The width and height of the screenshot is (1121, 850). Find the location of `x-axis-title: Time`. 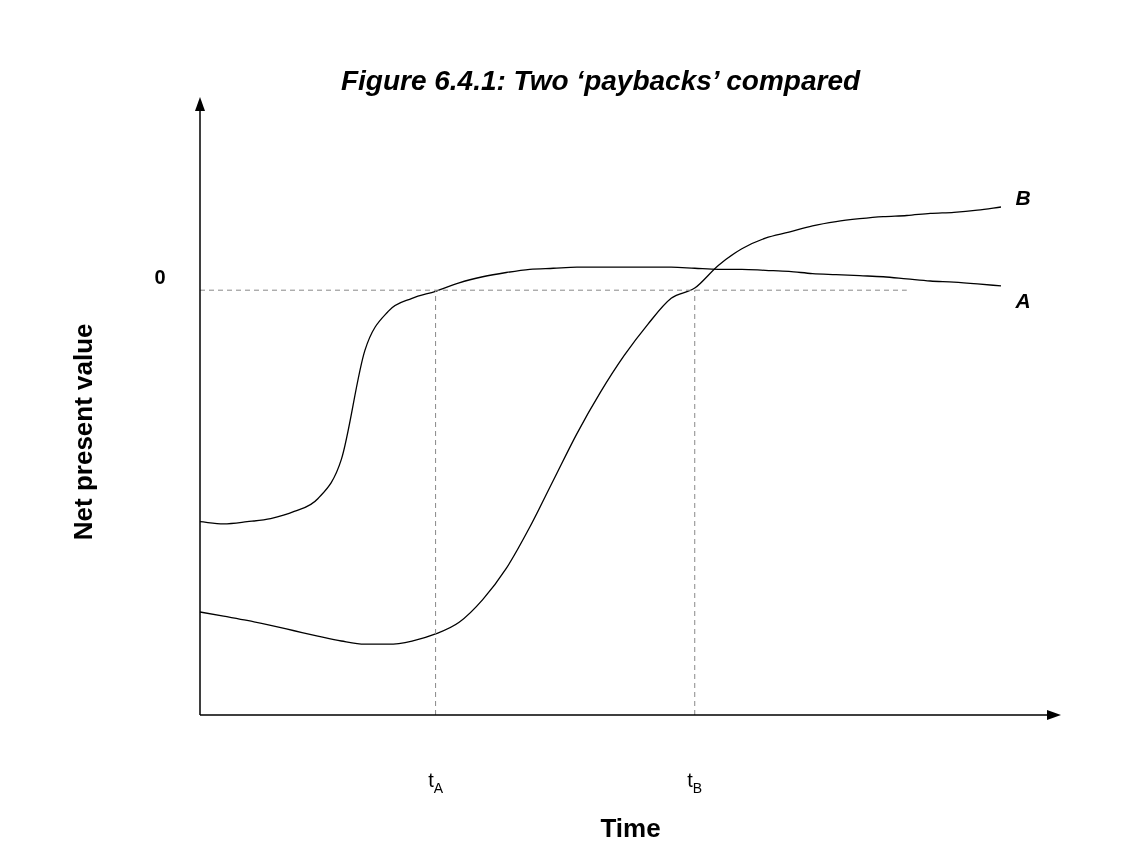

x-axis-title: Time is located at coordinates (630, 828).